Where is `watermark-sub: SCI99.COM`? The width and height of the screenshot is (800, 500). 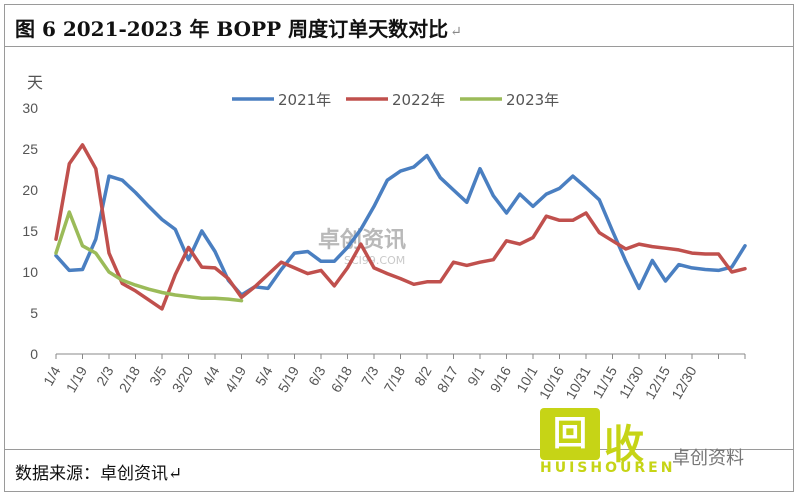 watermark-sub: SCI99.COM is located at coordinates (375, 260).